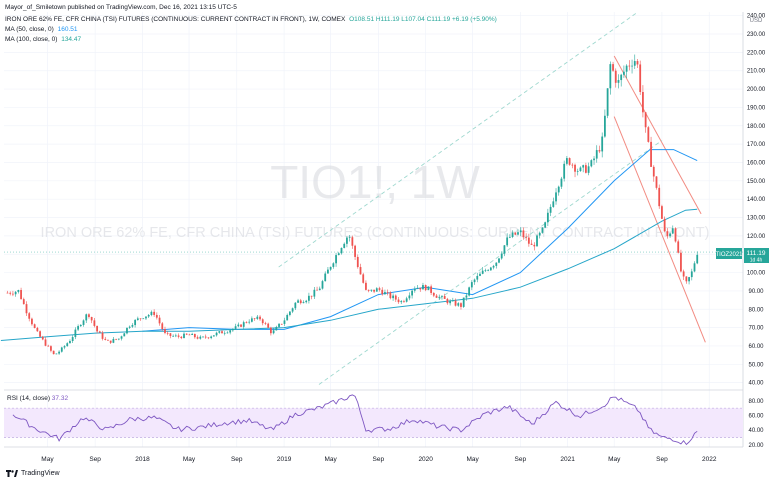 The width and height of the screenshot is (780, 484). Describe the element at coordinates (756, 21) in the screenshot. I see `currency-label: USD` at that location.